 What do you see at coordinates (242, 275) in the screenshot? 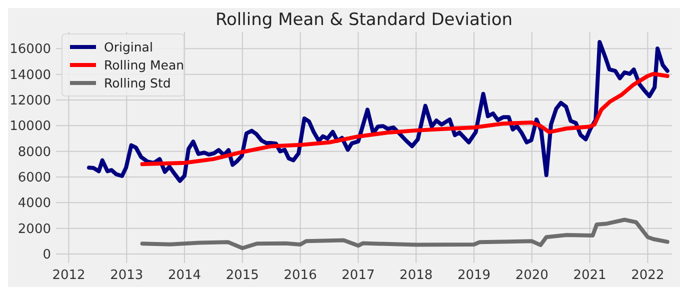
I see `x-tick-label: 2015` at bounding box center [242, 275].